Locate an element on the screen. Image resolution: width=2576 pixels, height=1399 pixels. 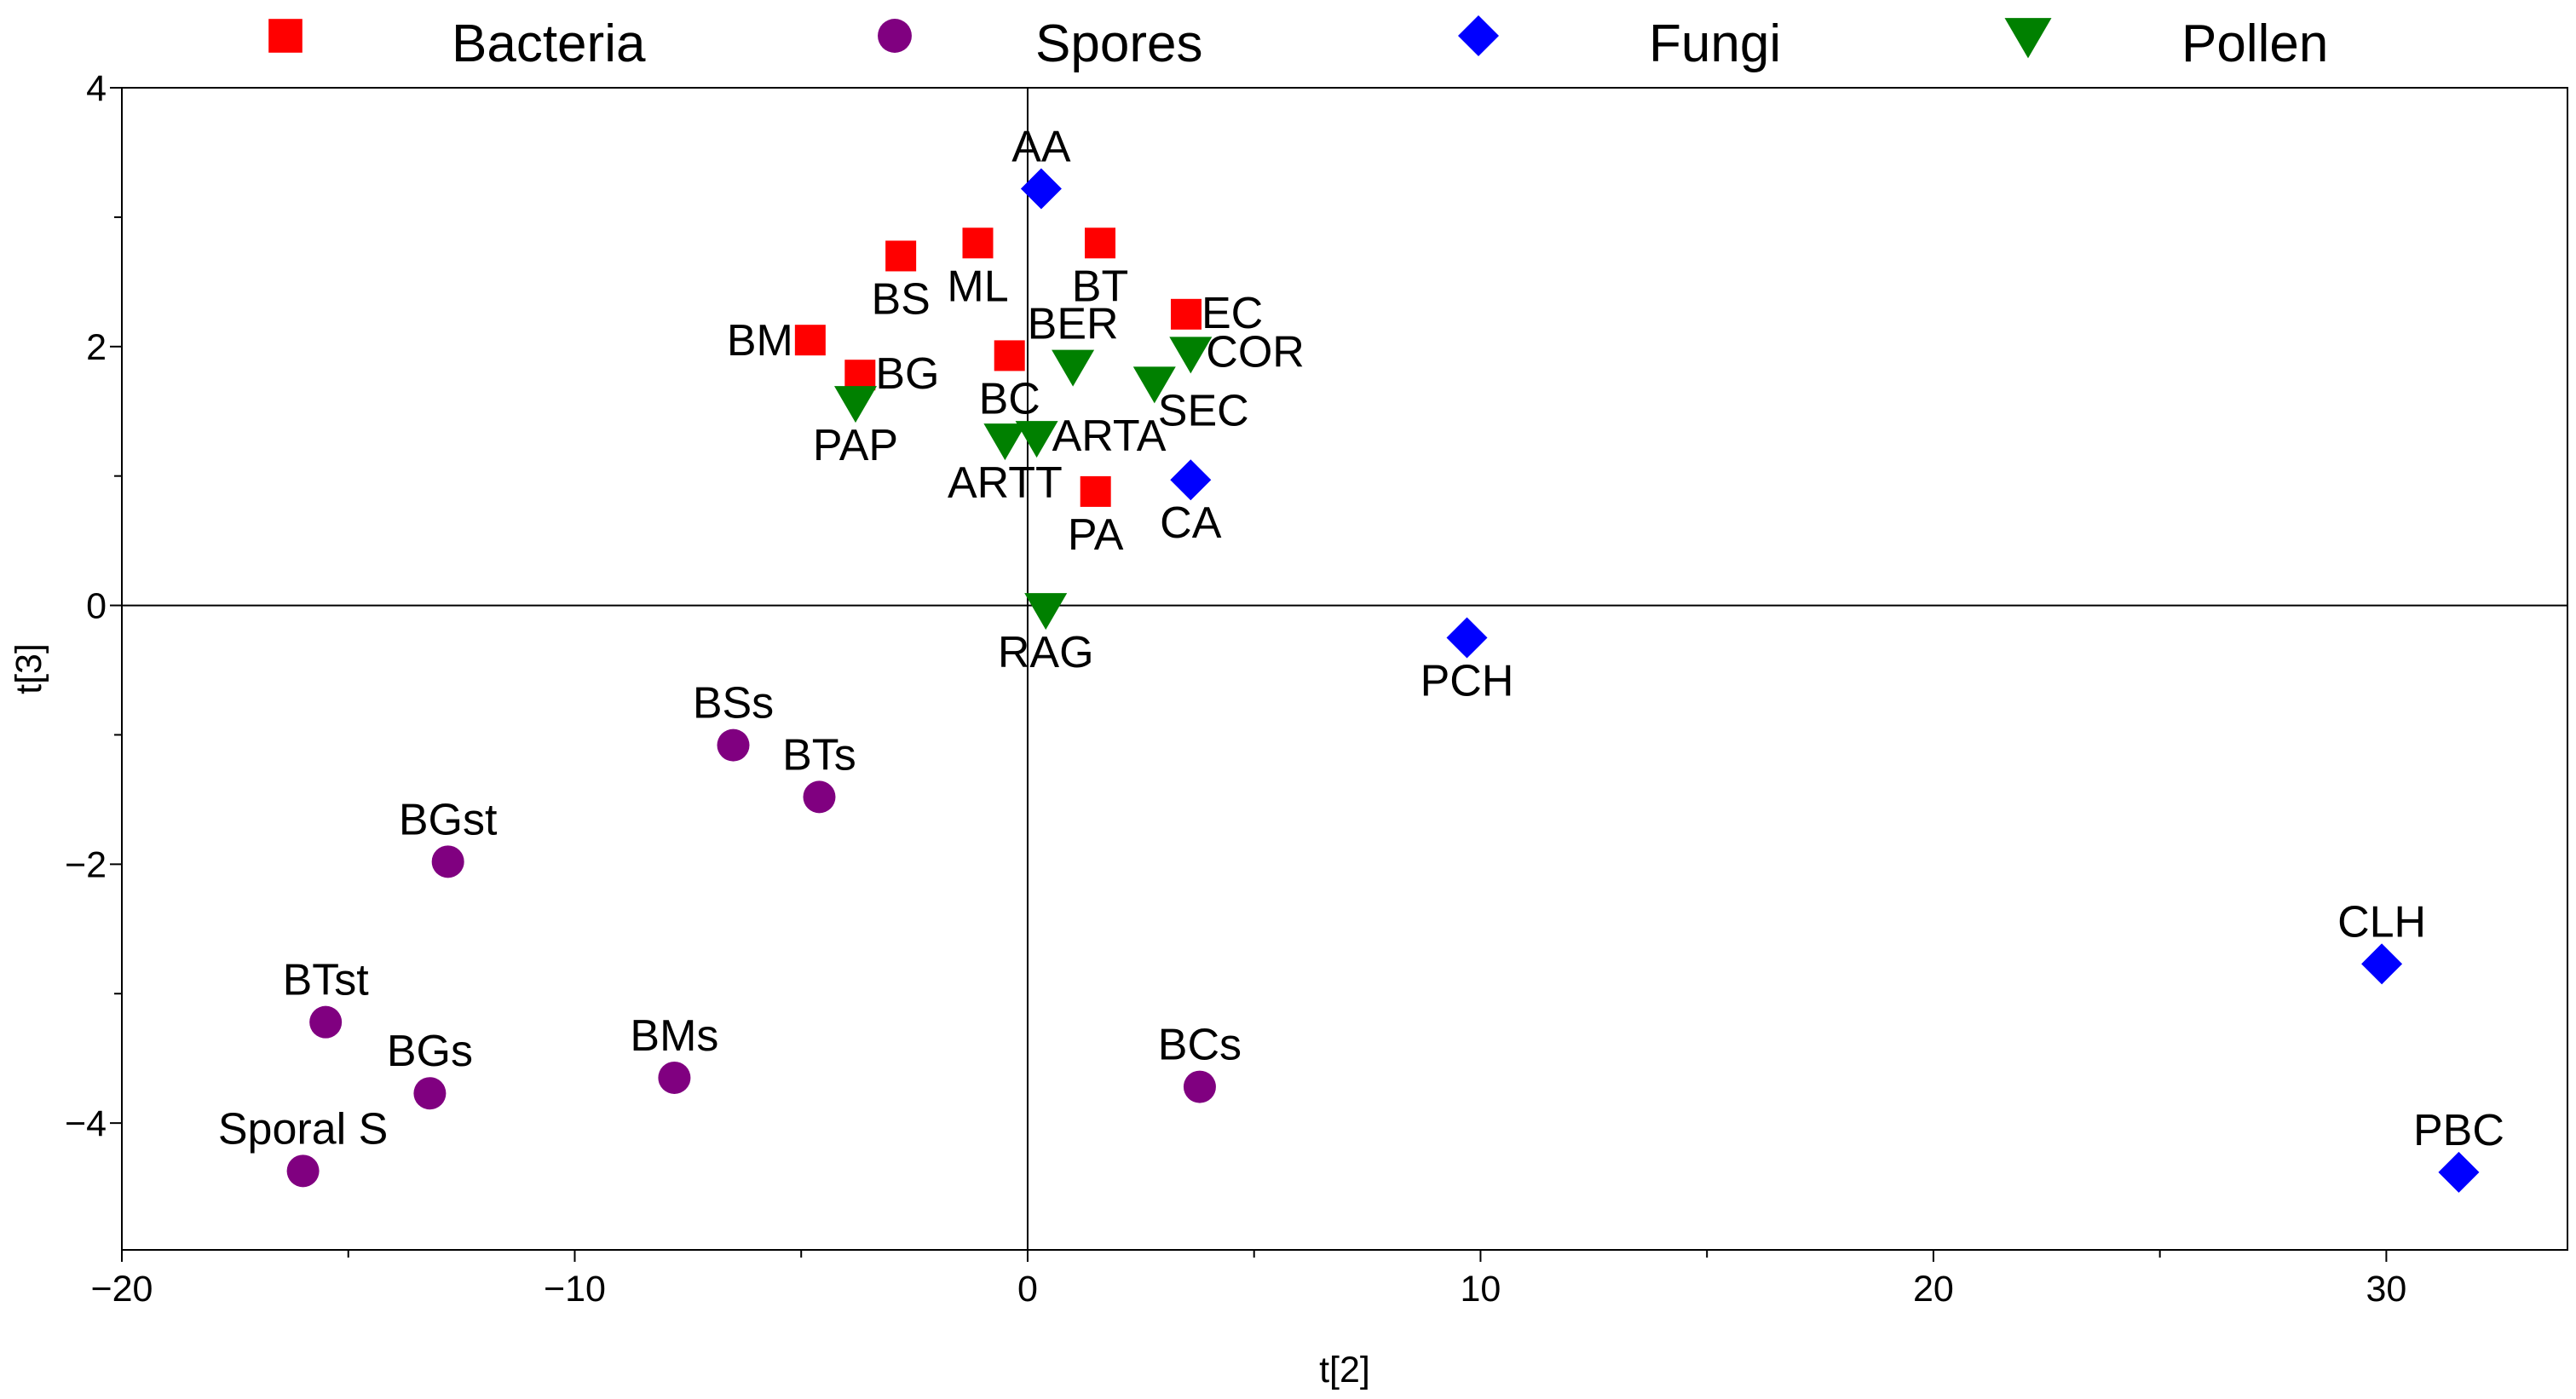
data-label: BTs is located at coordinates (819, 755).